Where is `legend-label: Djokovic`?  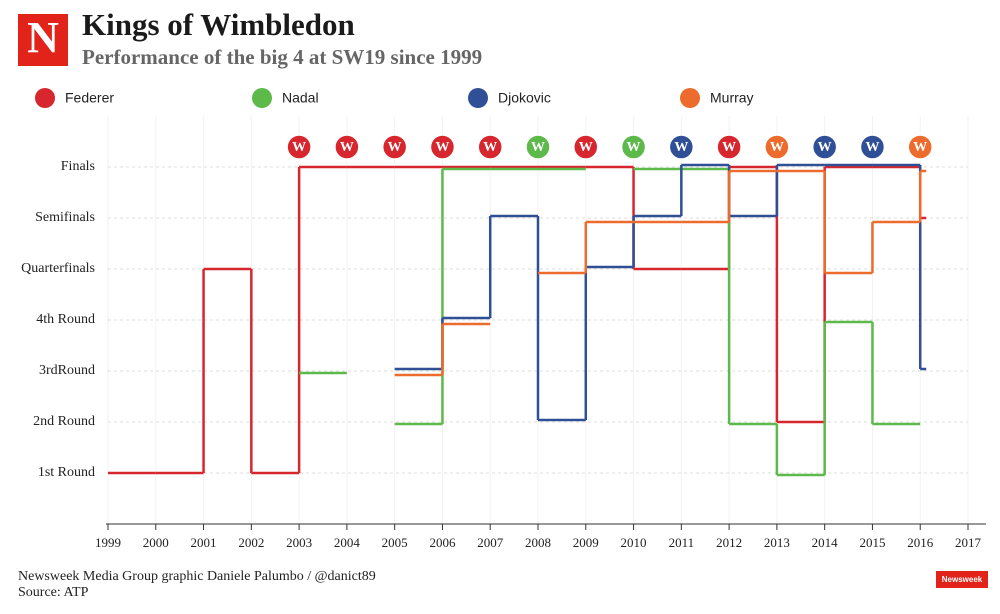
legend-label: Djokovic is located at coordinates (524, 98).